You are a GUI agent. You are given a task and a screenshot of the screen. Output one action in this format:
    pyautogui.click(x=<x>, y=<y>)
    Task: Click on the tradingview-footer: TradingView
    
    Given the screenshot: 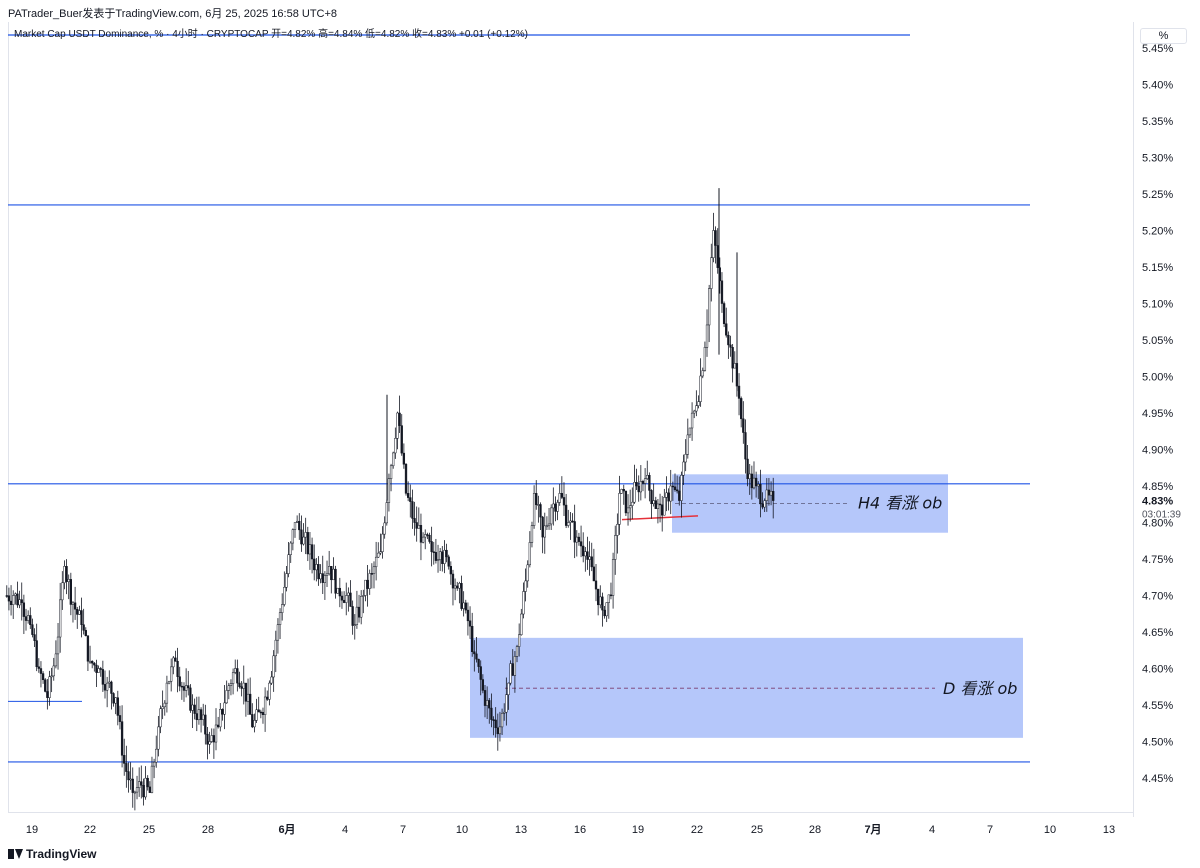 What is the action you would take?
    pyautogui.click(x=52, y=854)
    